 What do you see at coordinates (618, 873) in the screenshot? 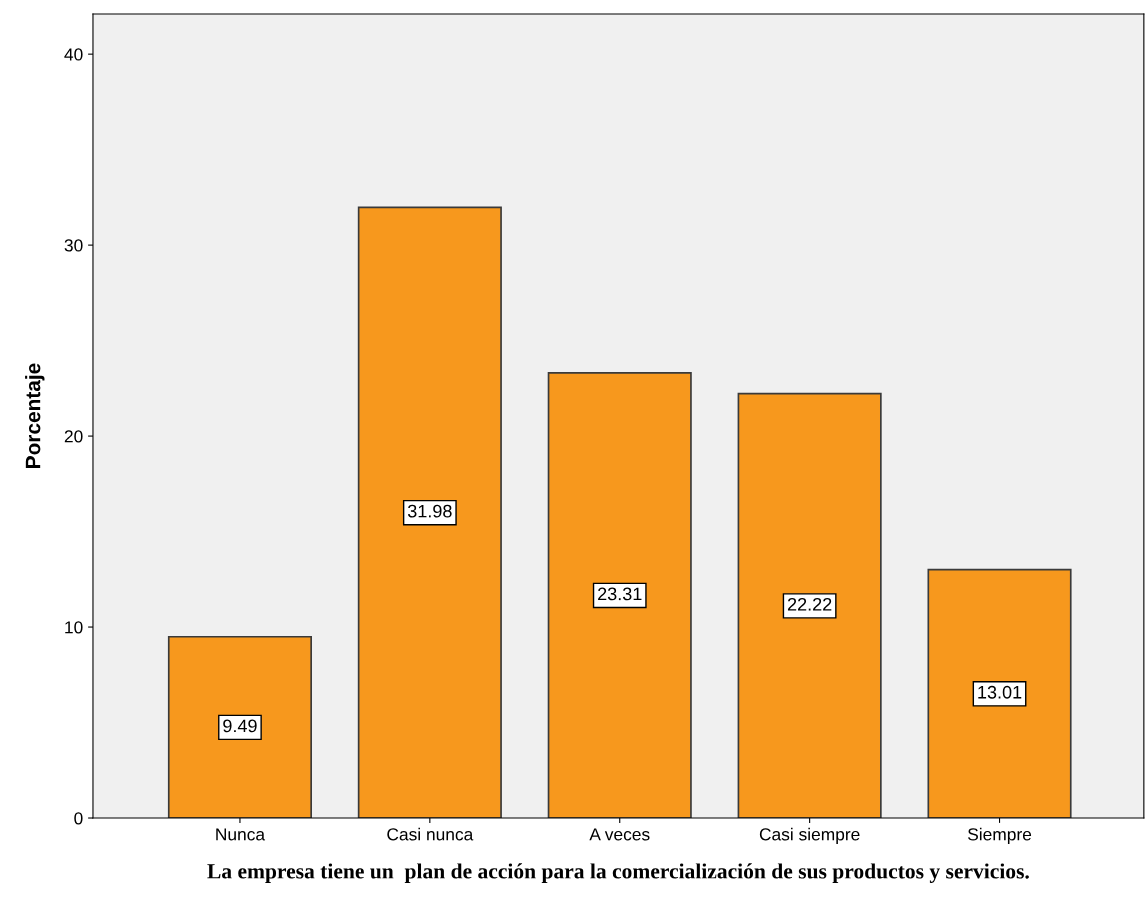
I see `x-axis-title: La empresa tiene un plan de acción para la comercialización de sus productos y servicios.` at bounding box center [618, 873].